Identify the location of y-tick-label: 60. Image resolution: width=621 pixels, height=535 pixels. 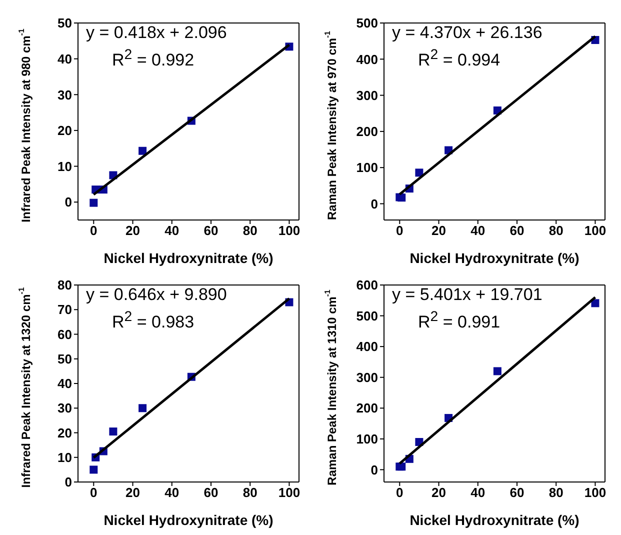
(65, 334).